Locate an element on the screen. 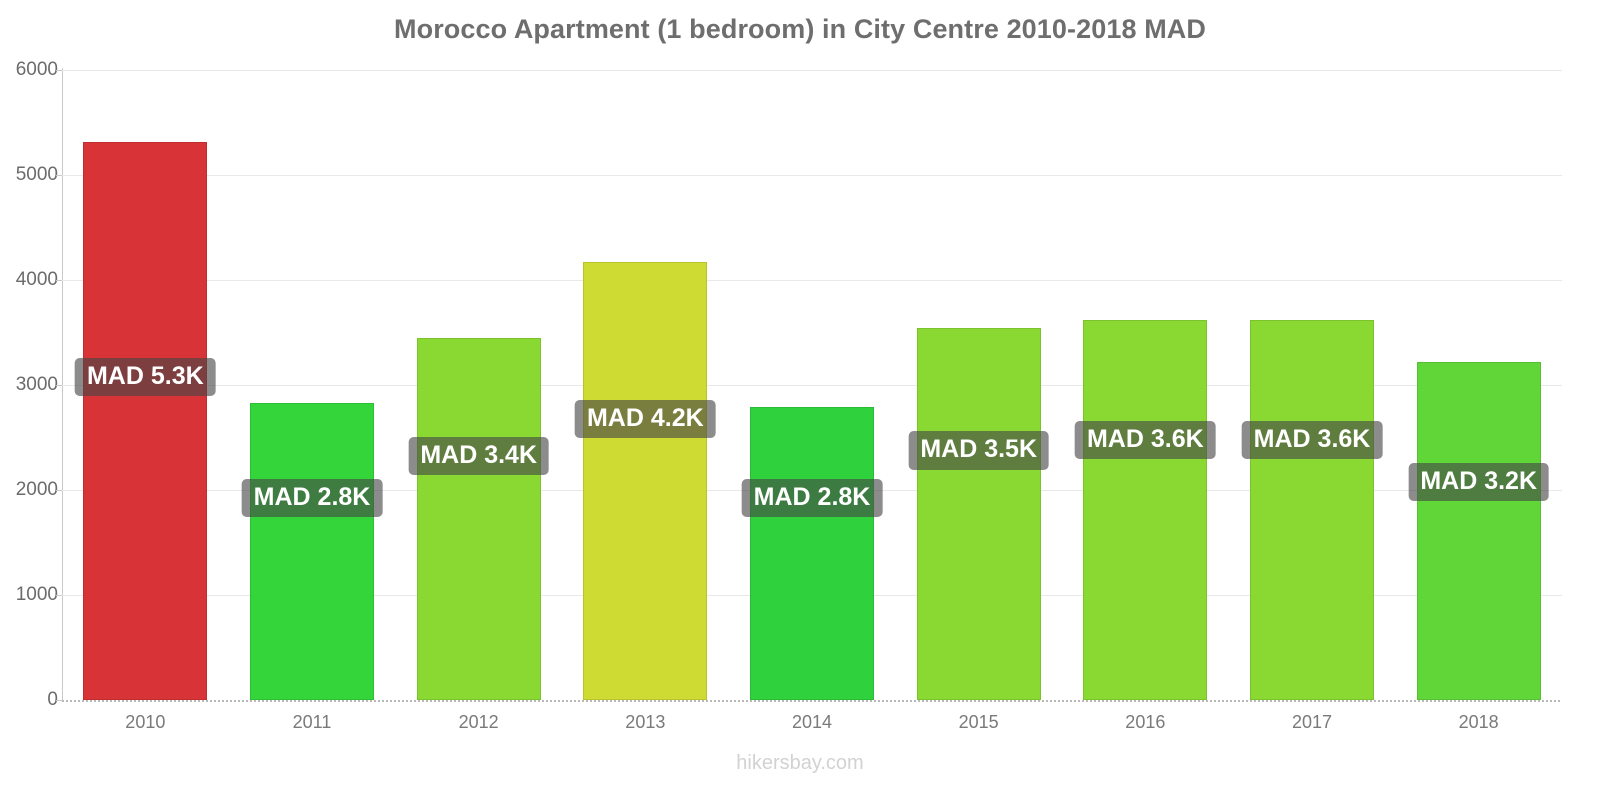 This screenshot has height=800, width=1600. value-label-2011: MAD 2.8K is located at coordinates (312, 497).